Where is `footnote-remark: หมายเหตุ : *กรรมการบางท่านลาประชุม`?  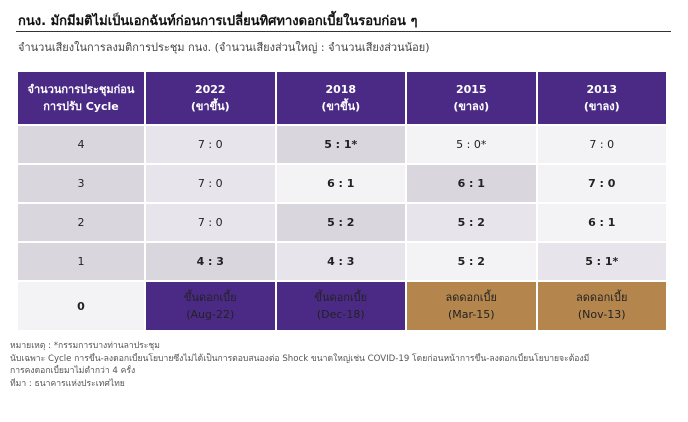 footnote-remark: หมายเหตุ : *กรรมการบางท่านลาประชุม is located at coordinates (85, 346).